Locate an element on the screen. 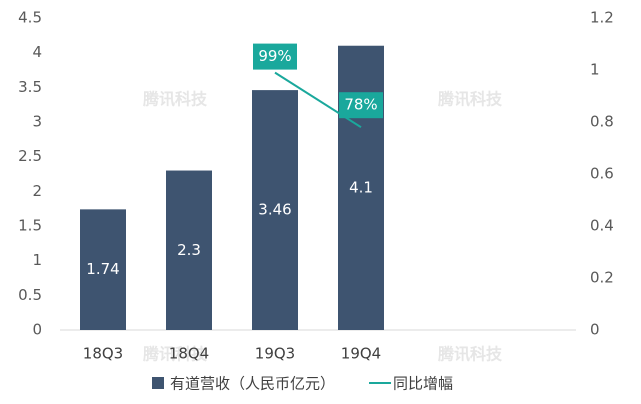  y2-tick-label: 0 is located at coordinates (595, 330).